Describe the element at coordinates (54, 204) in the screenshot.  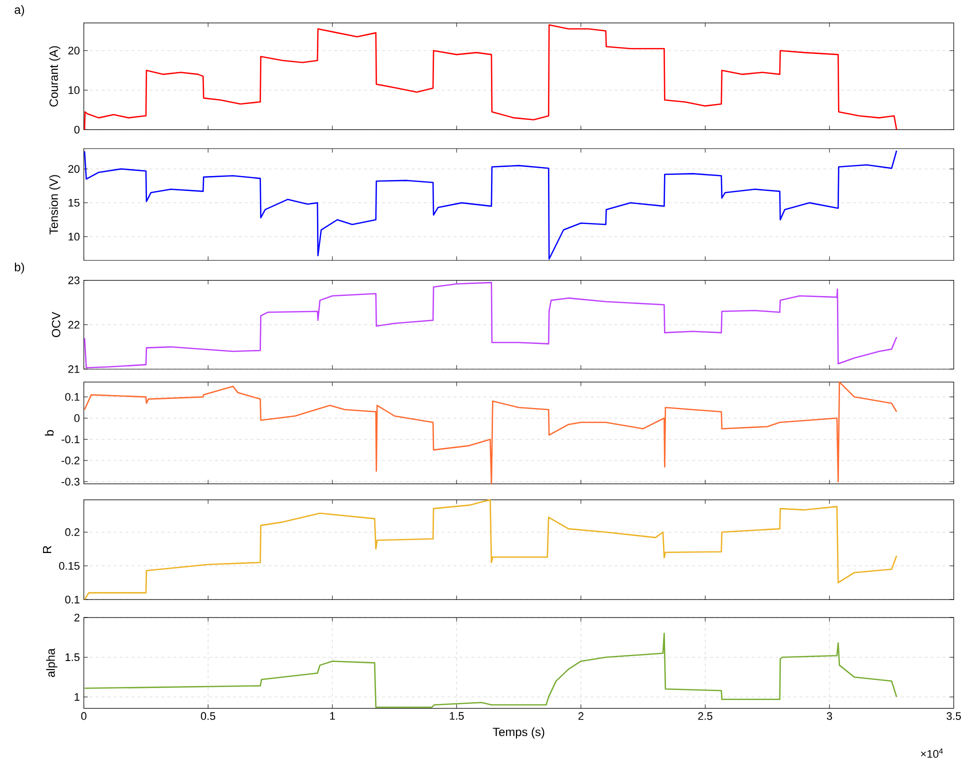
I see `y-axis-title: Tension (V)` at that location.